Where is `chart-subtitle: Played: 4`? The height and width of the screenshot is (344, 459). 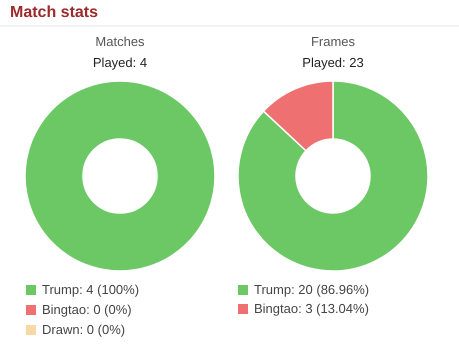 chart-subtitle: Played: 4 is located at coordinates (120, 62).